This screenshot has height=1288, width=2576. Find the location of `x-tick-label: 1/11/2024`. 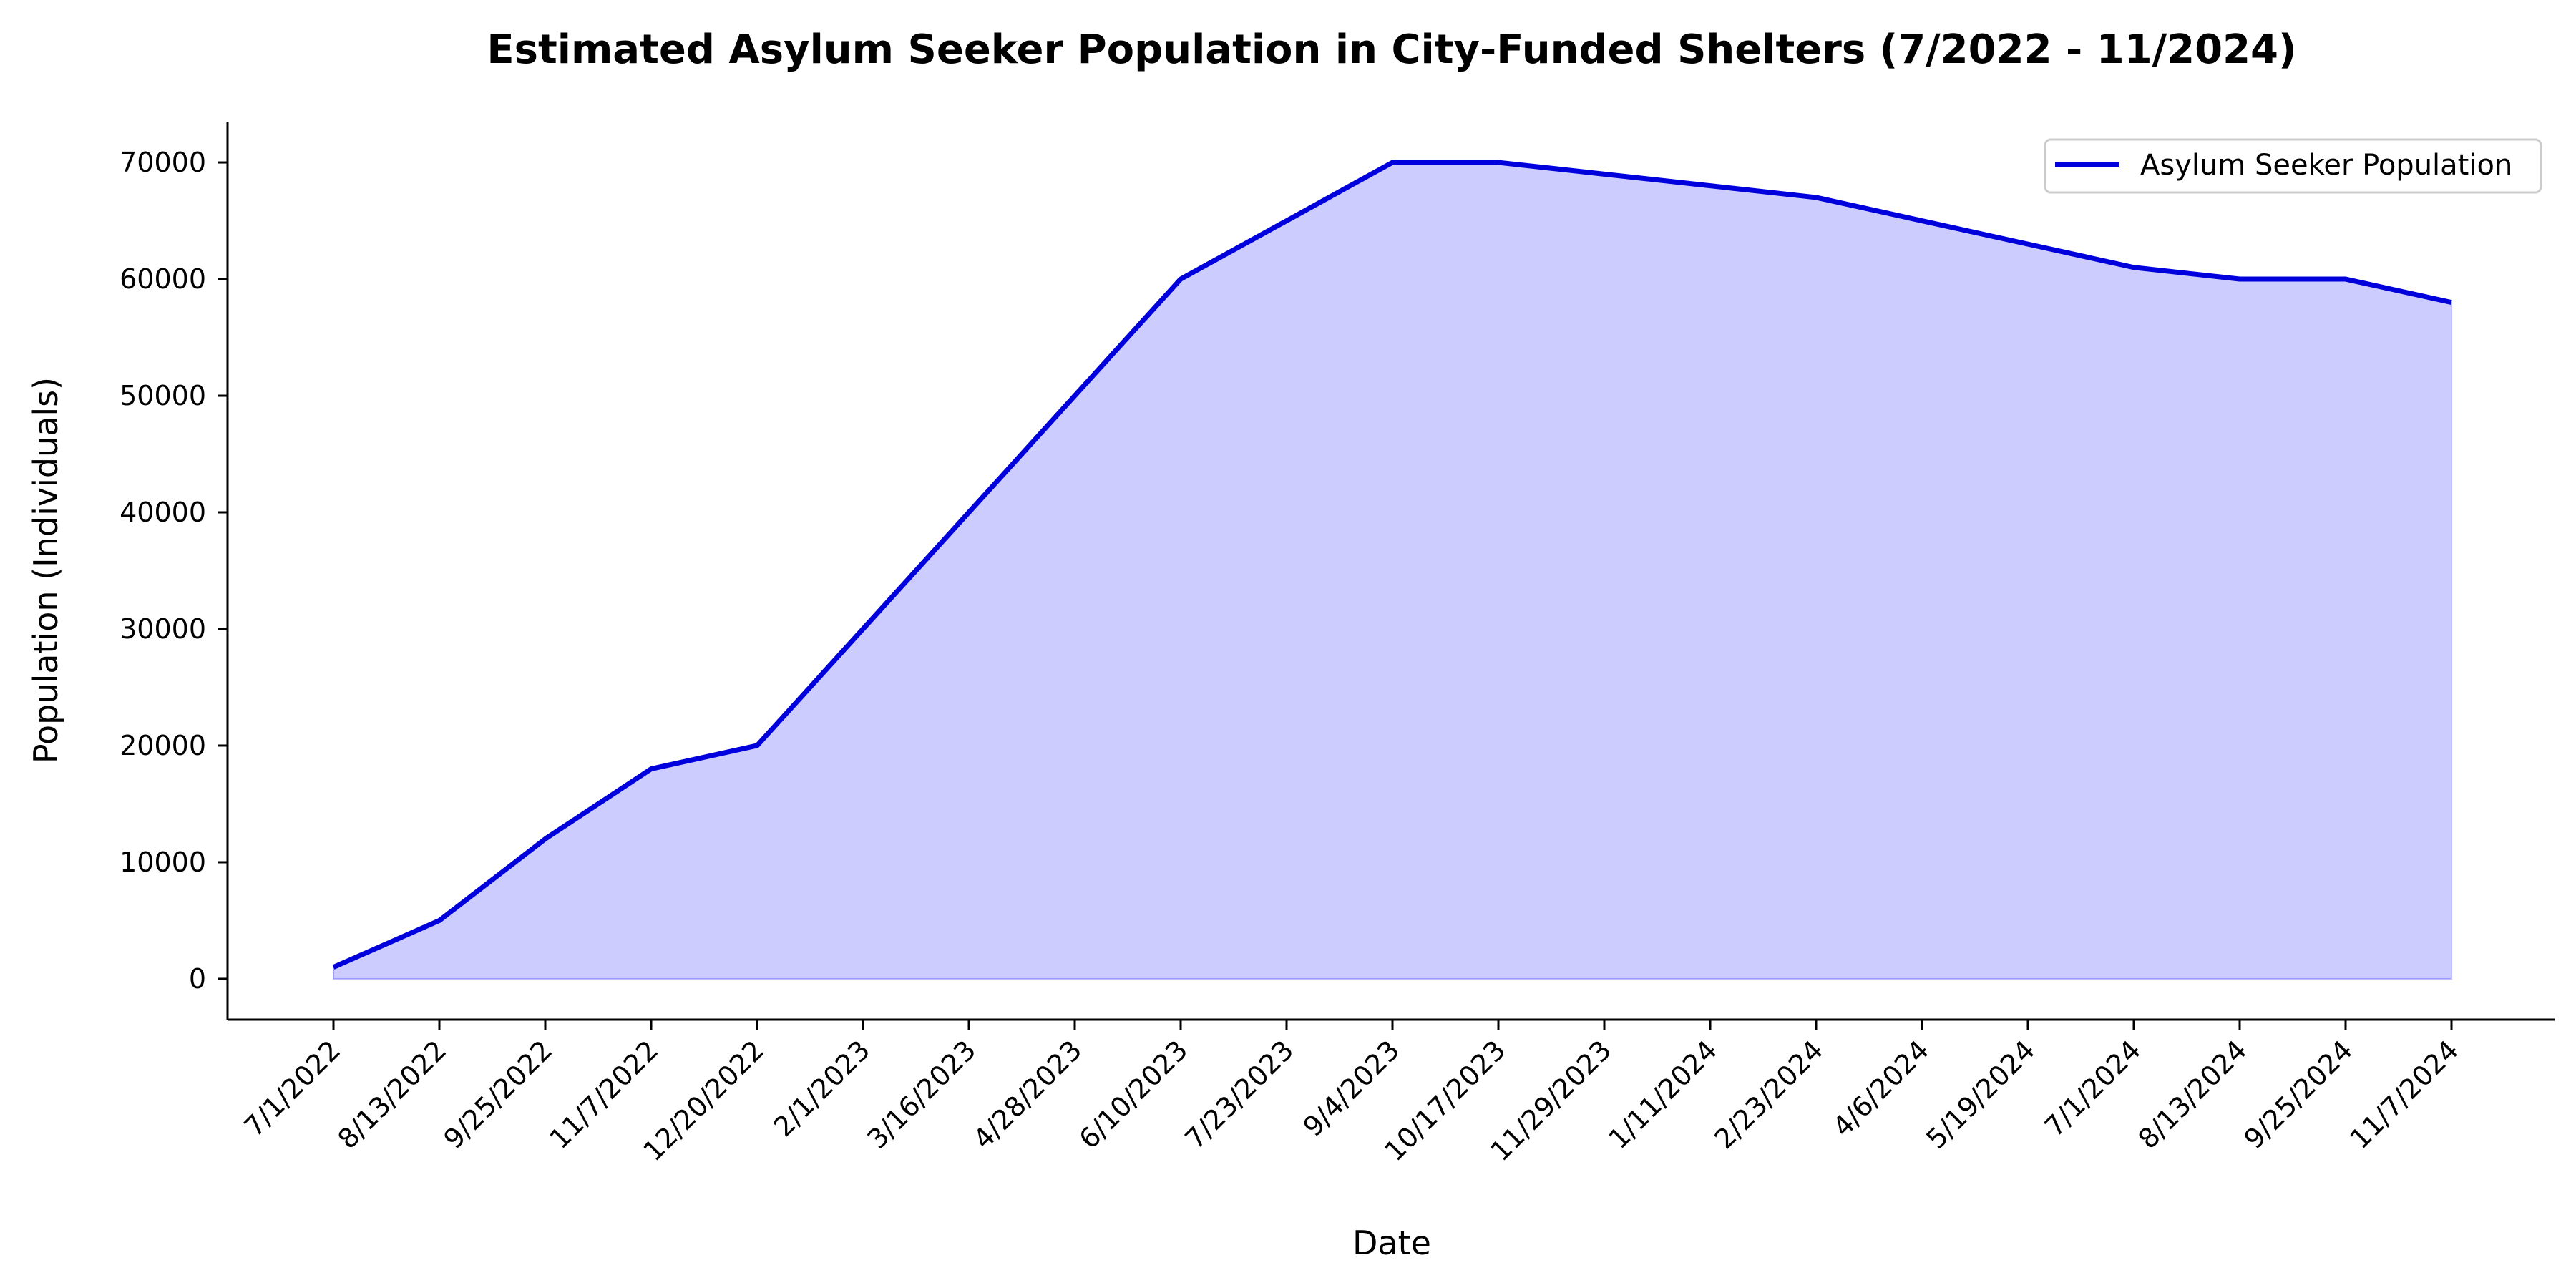

x-tick-label: 1/11/2024 is located at coordinates (1662, 1094).